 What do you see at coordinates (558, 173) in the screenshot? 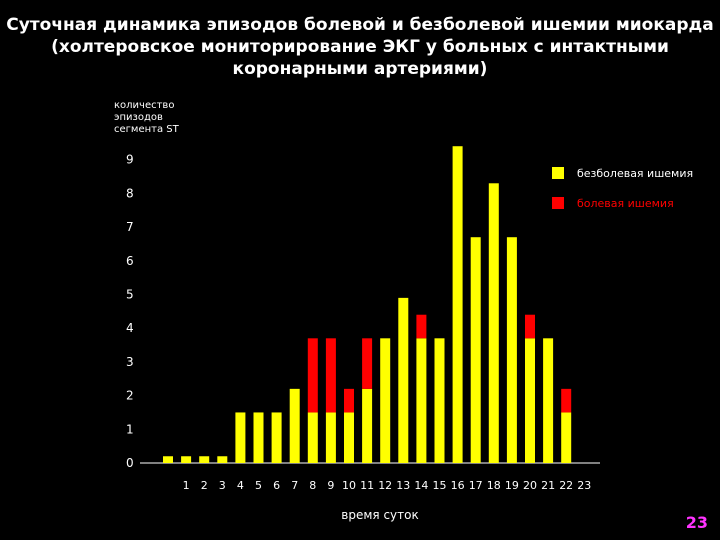
I see `legend-swatch-painless` at bounding box center [558, 173].